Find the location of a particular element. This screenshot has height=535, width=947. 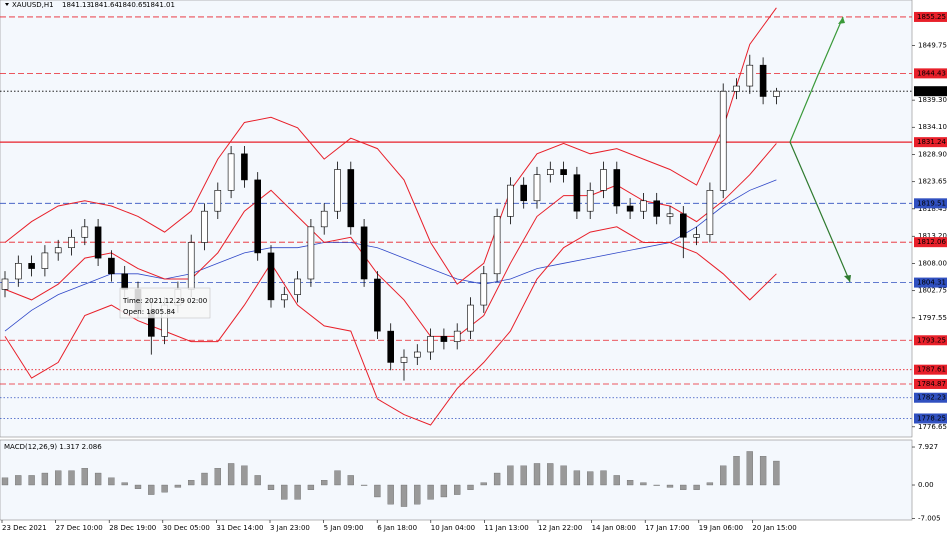

macd-label: MACD(12,26,9) 1.317 2.086 is located at coordinates (53, 447).